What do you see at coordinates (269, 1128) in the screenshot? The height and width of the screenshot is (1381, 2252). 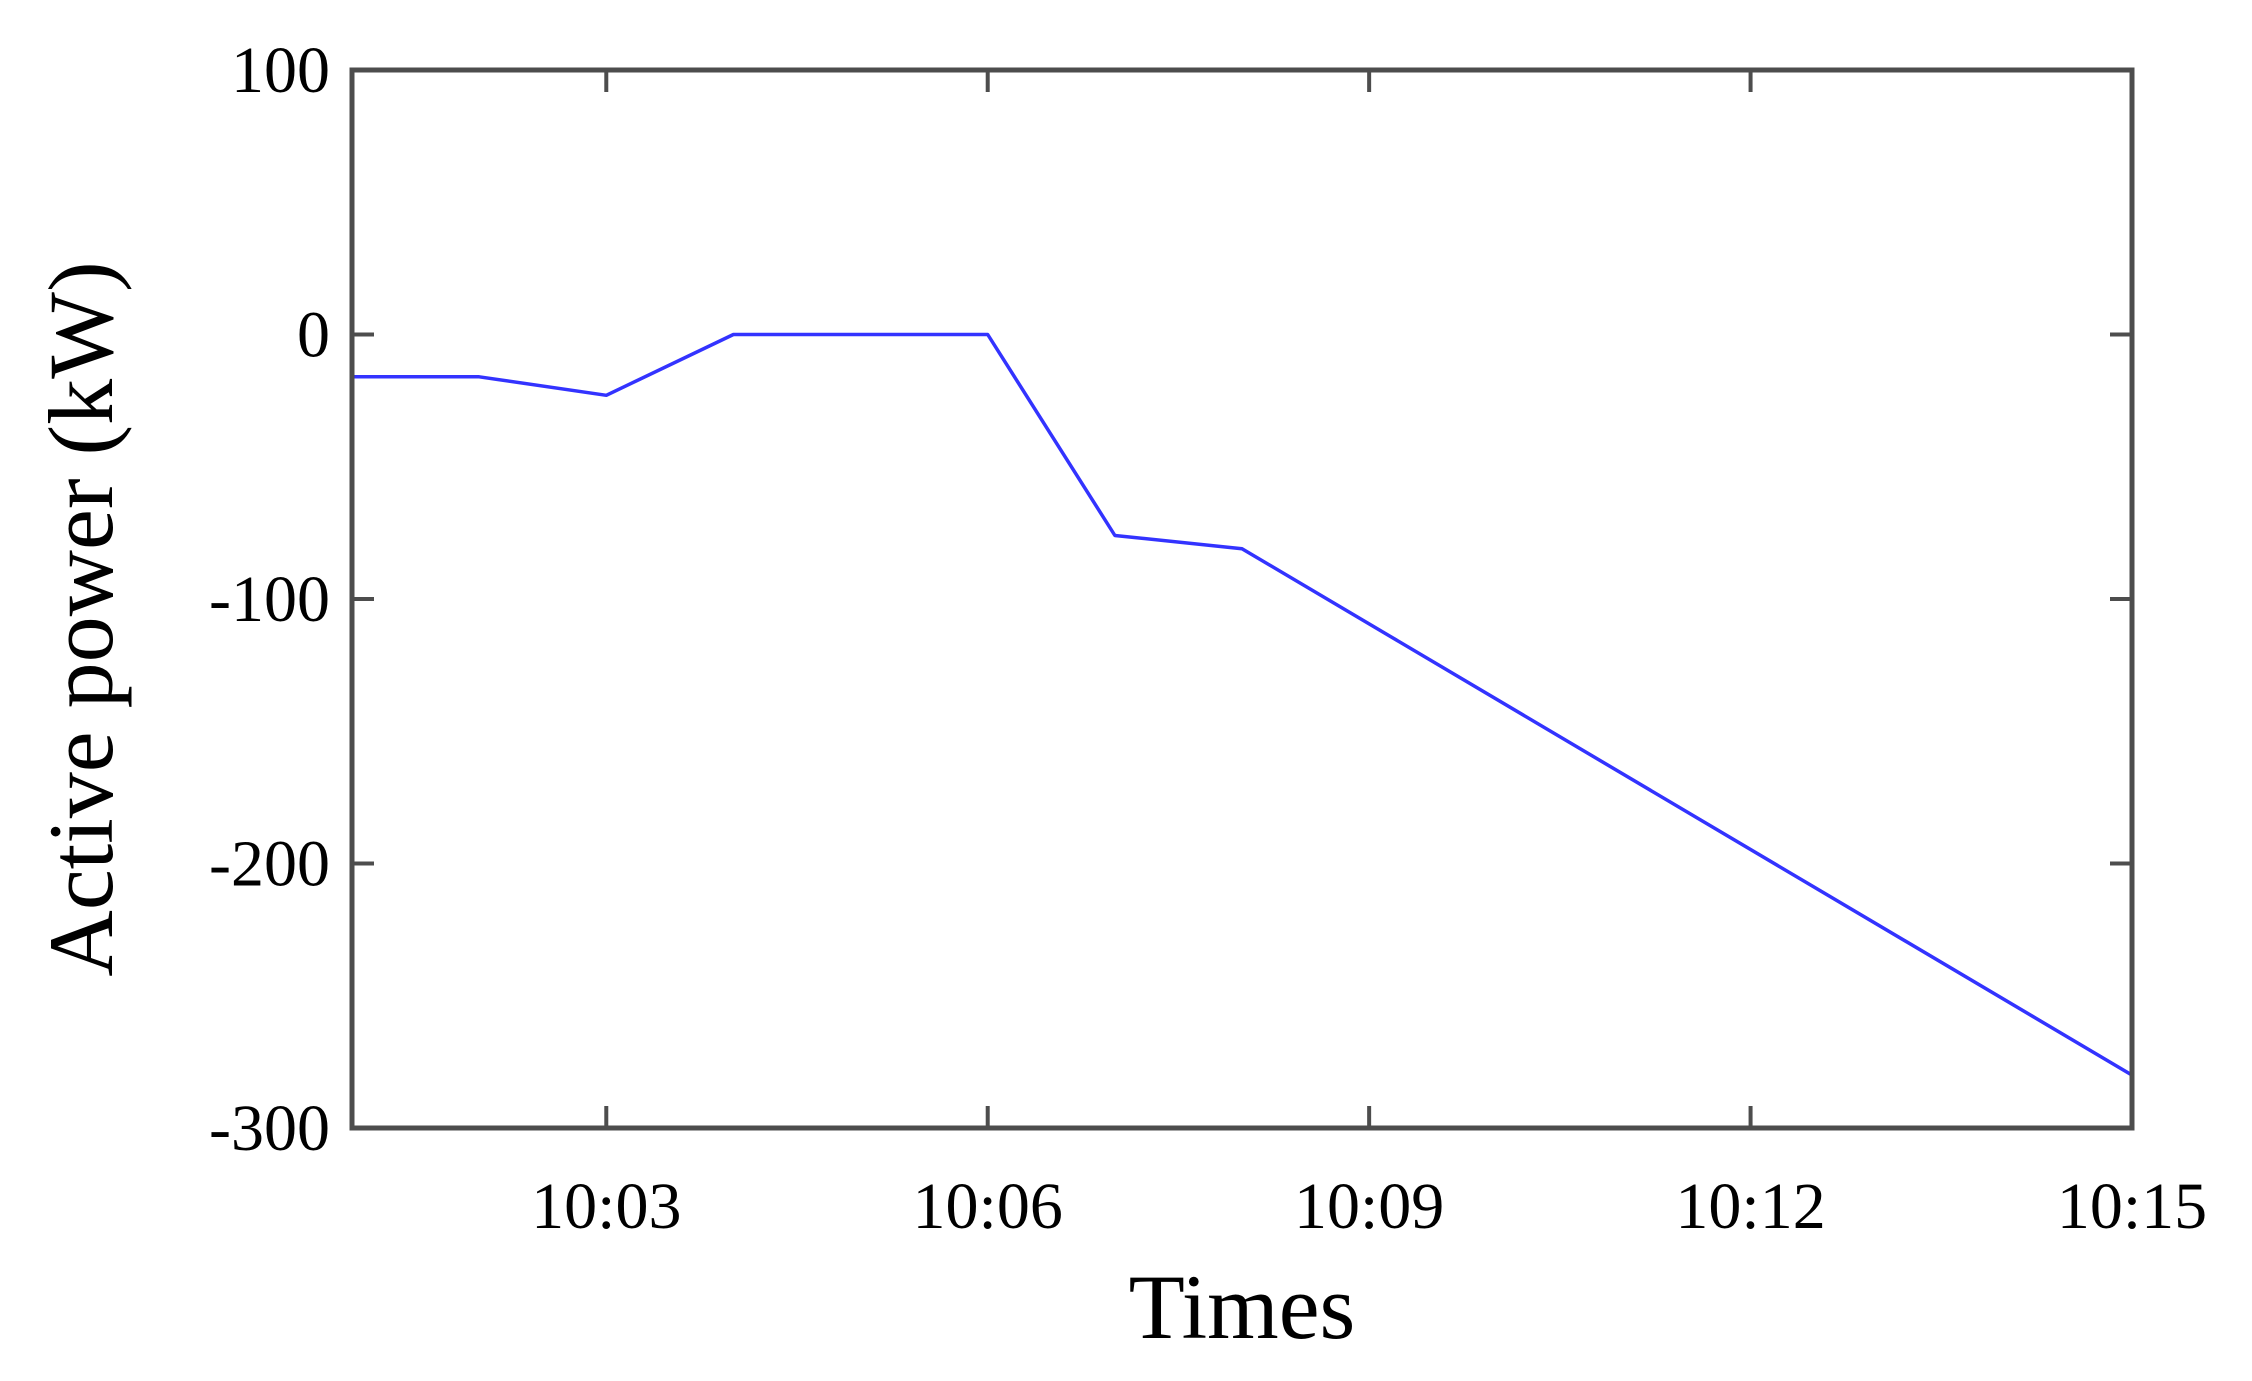 I see `y-tick-label: -300` at bounding box center [269, 1128].